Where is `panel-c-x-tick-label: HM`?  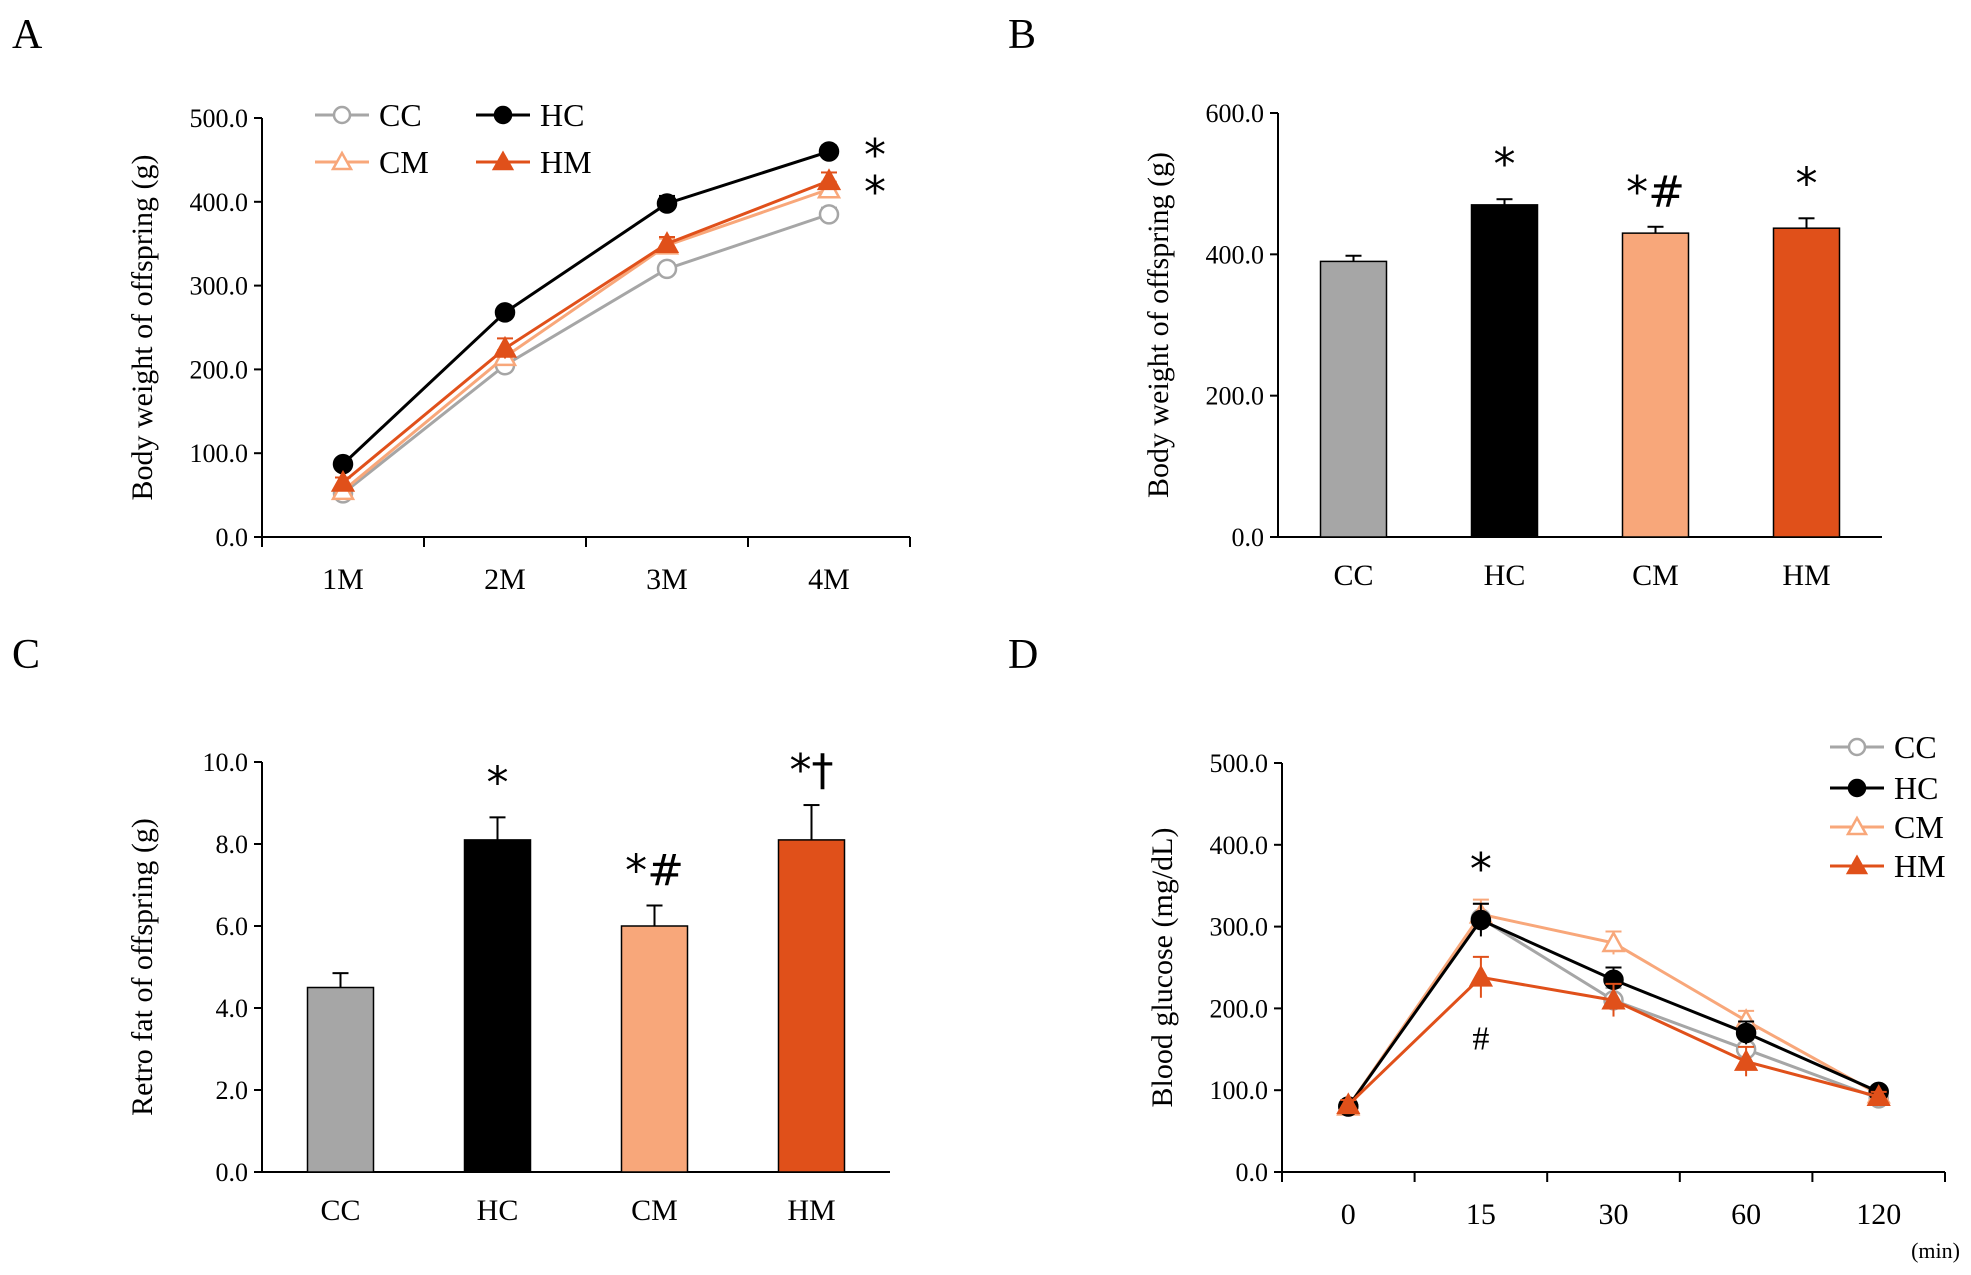 panel-c-x-tick-label: HM is located at coordinates (811, 1210).